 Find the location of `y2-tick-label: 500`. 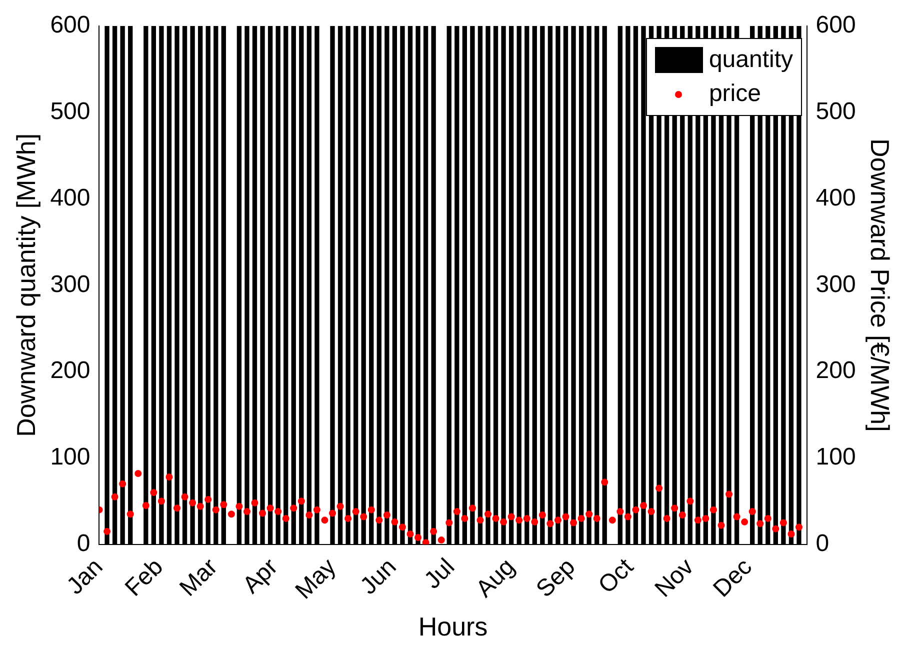

y2-tick-label: 500 is located at coordinates (836, 112).